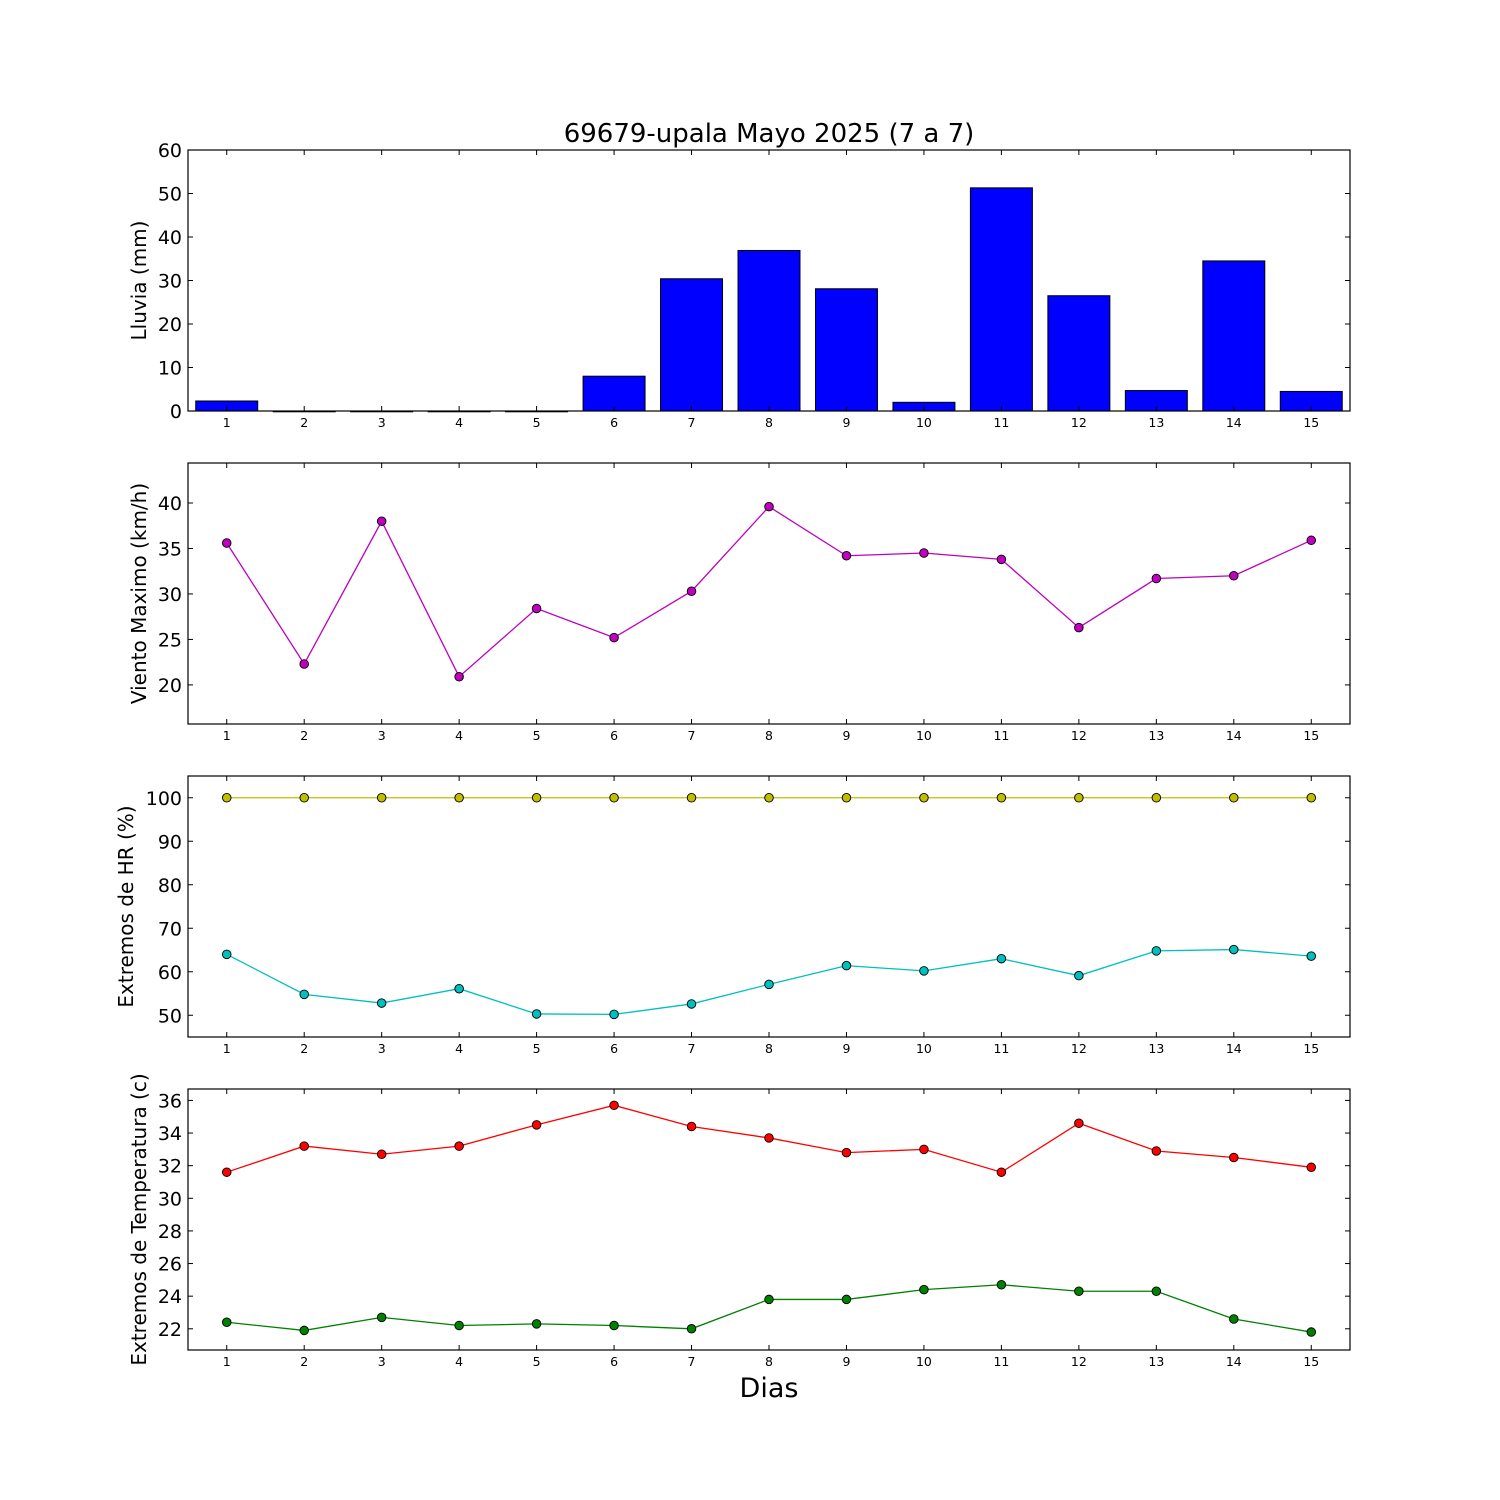 Image resolution: width=1500 pixels, height=1500 pixels. Describe the element at coordinates (164, 799) in the screenshot. I see `y-tick-label: 100` at that location.